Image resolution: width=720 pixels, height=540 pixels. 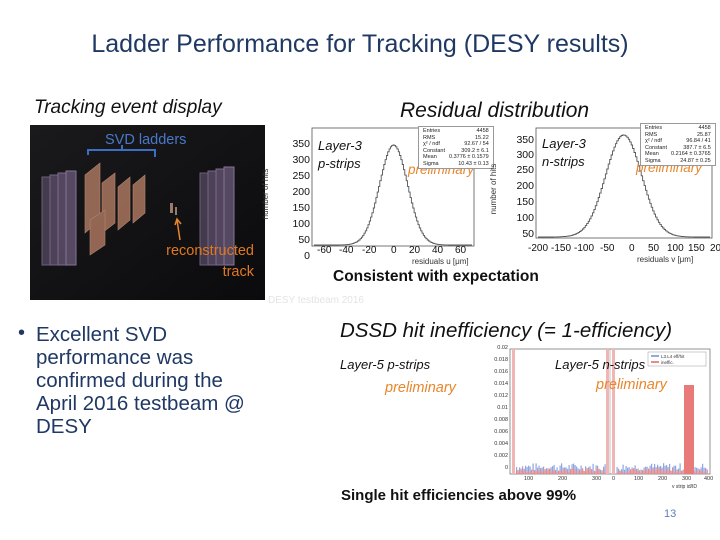 I want to click on ytick: 0, so click(x=307, y=256).